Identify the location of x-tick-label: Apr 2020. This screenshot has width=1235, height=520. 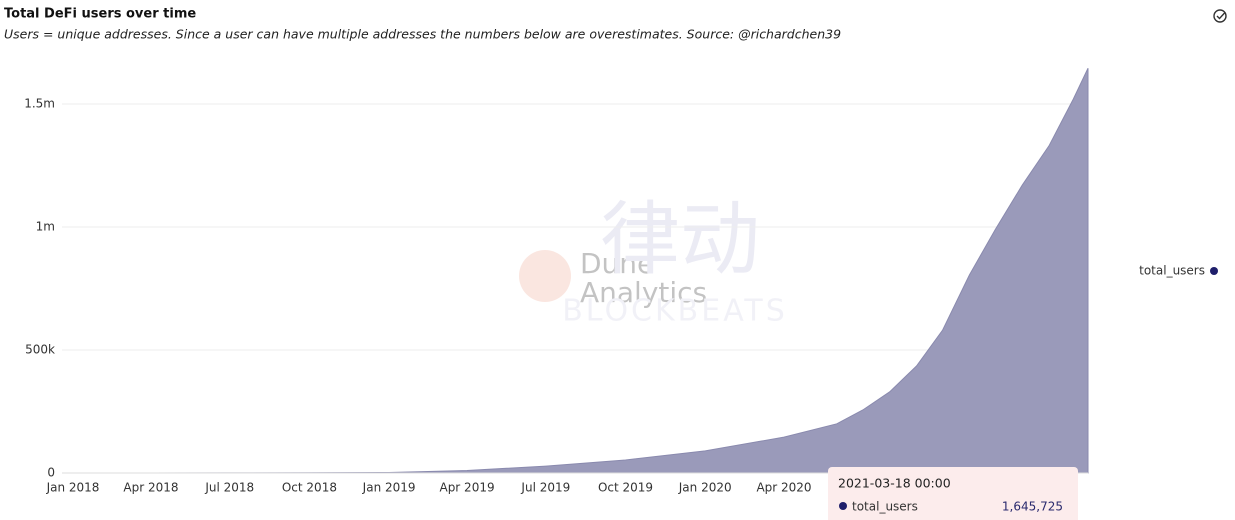
(783, 488).